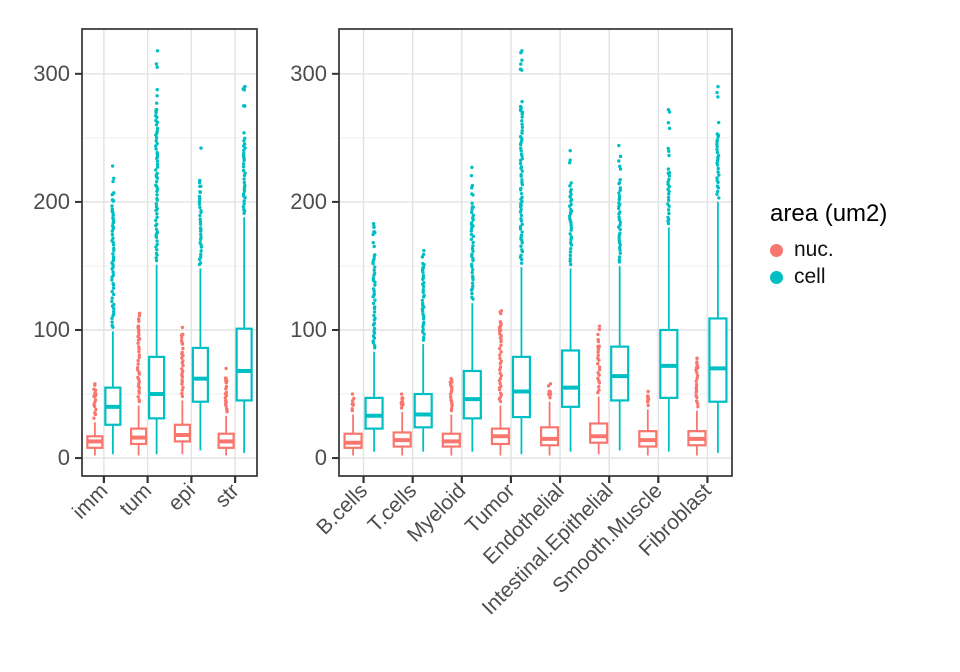 The height and width of the screenshot is (672, 960). I want to click on box-celltype-Fibroblast-cell, so click(718, 268).